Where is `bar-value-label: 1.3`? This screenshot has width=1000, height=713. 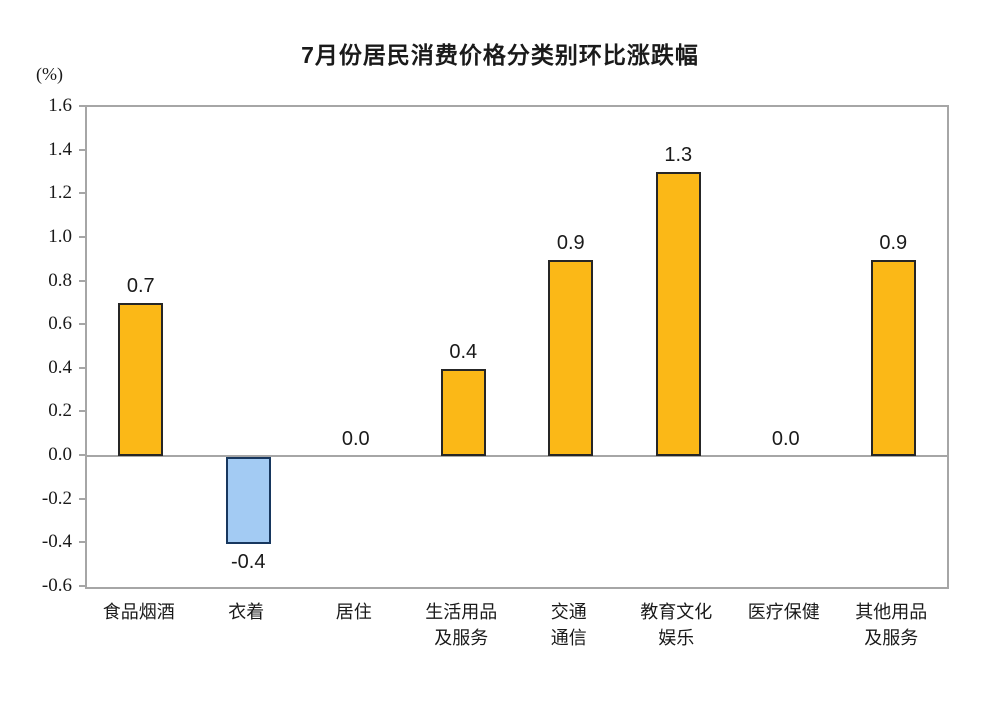 bar-value-label: 1.3 is located at coordinates (678, 155).